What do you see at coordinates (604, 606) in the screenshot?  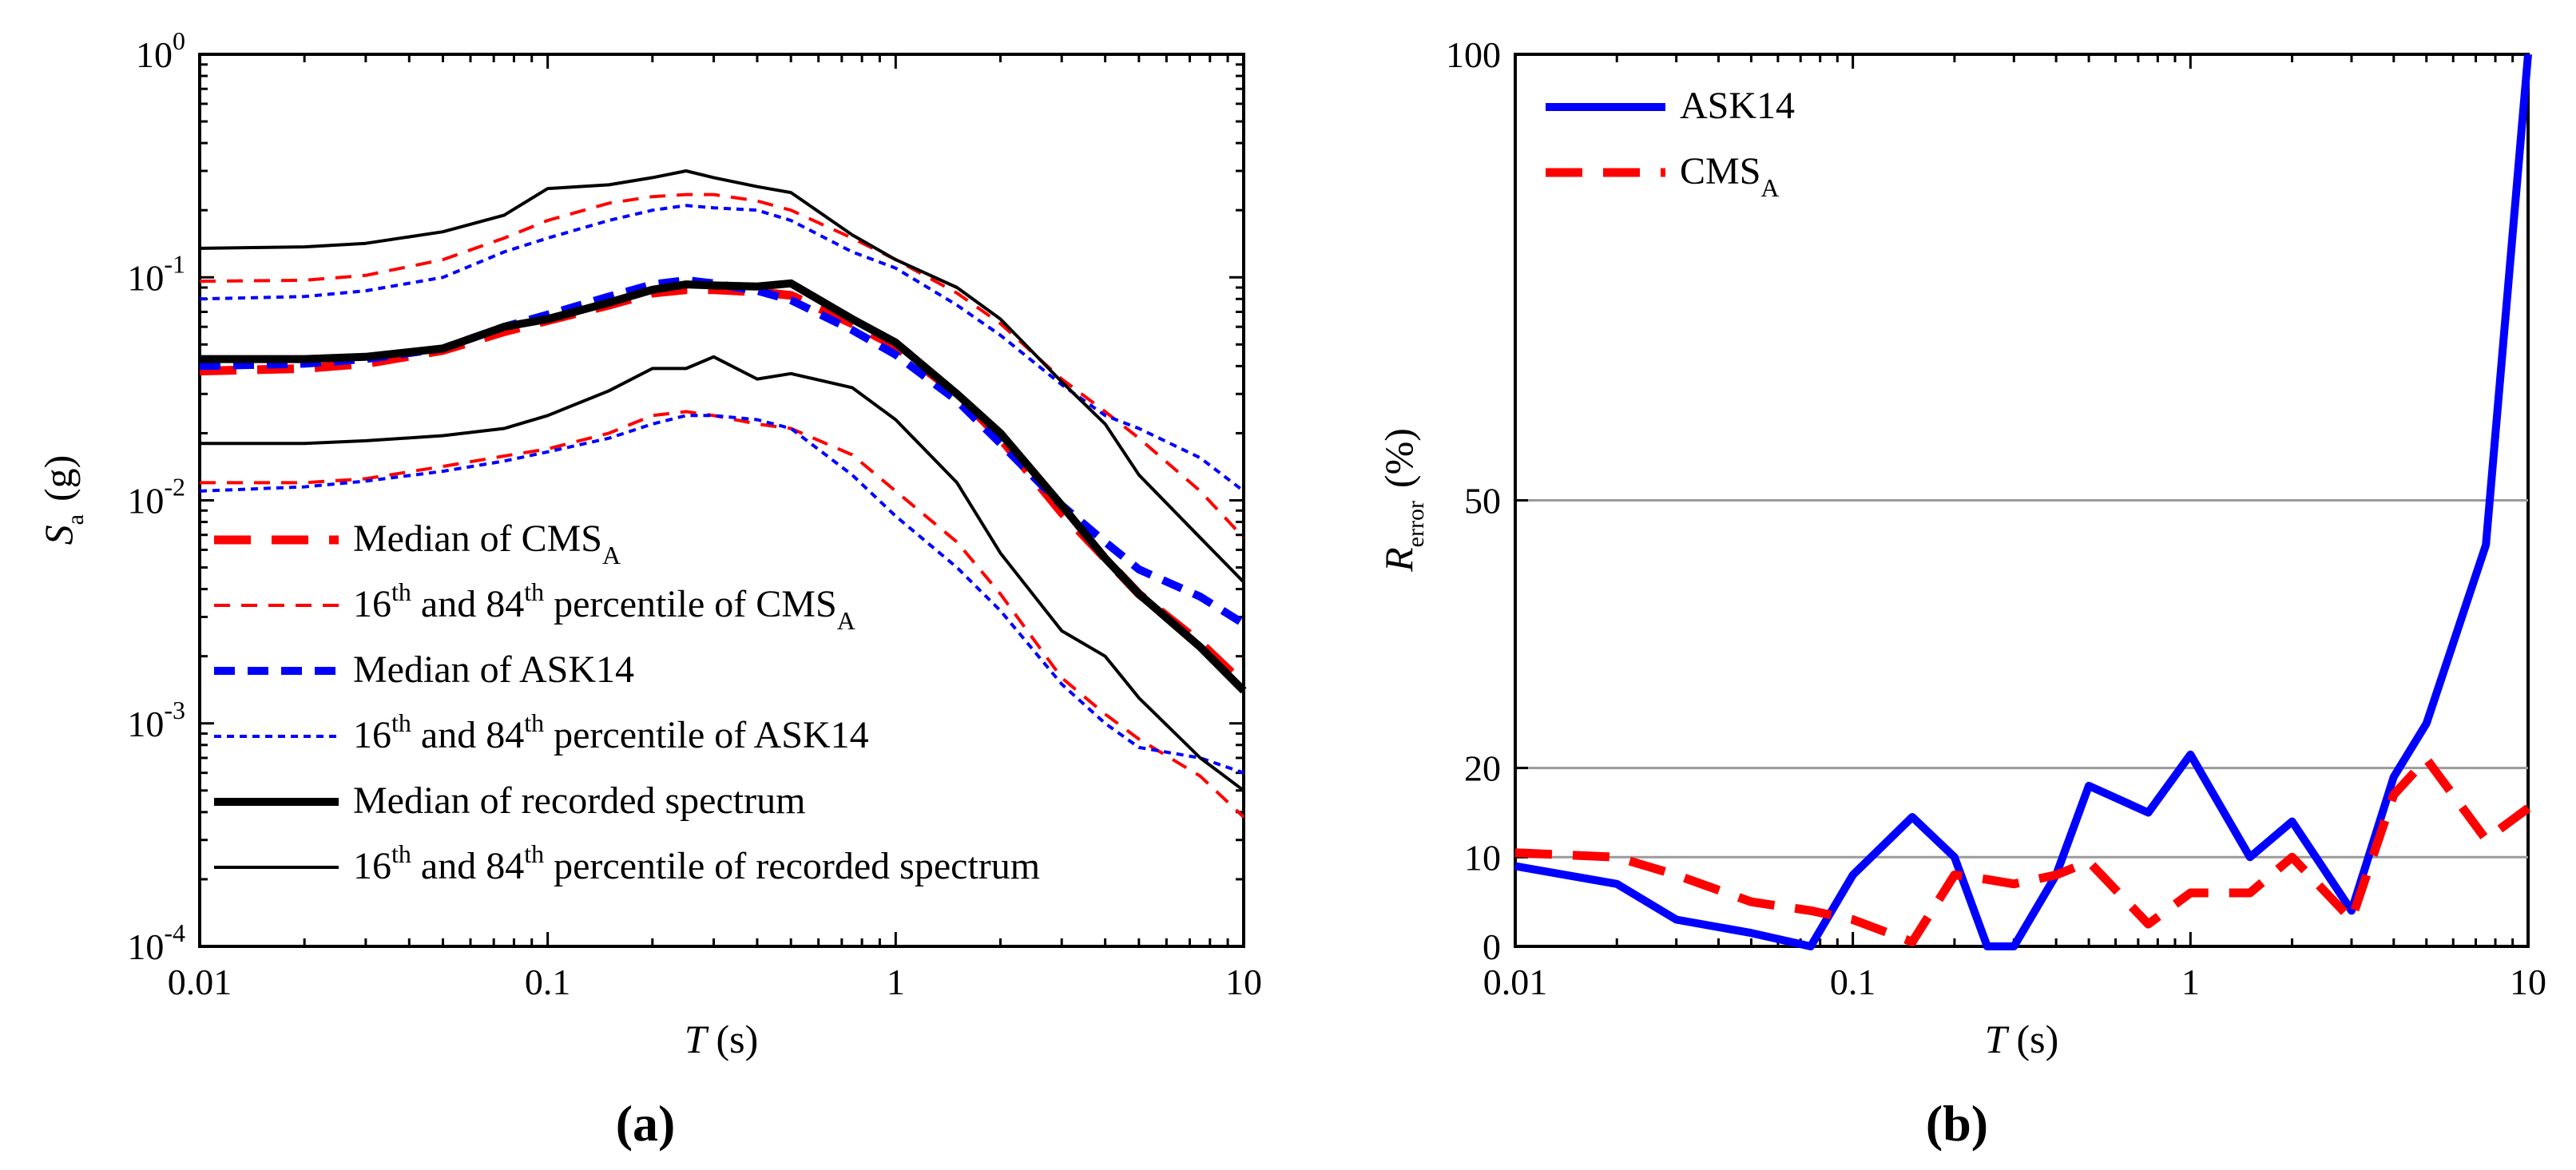 I see `legend-label: 16th and 84th percentile of CMSA` at bounding box center [604, 606].